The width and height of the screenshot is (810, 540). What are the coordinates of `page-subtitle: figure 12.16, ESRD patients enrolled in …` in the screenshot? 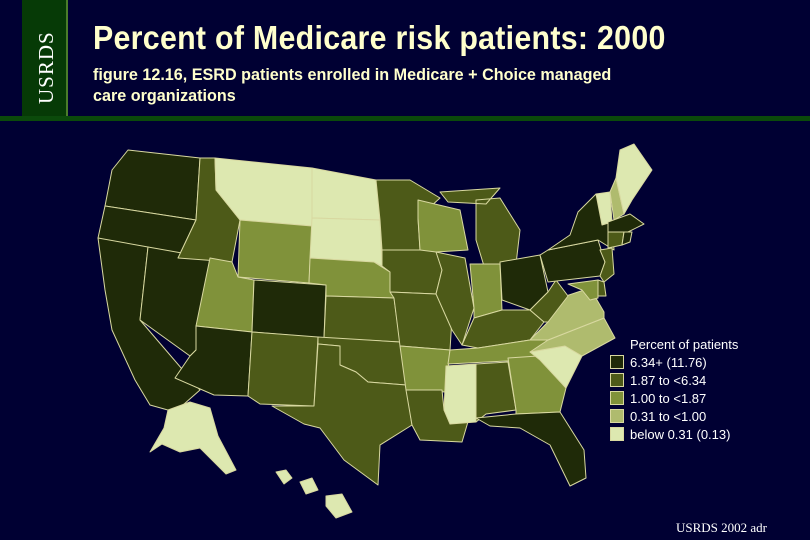 It's located at (352, 85).